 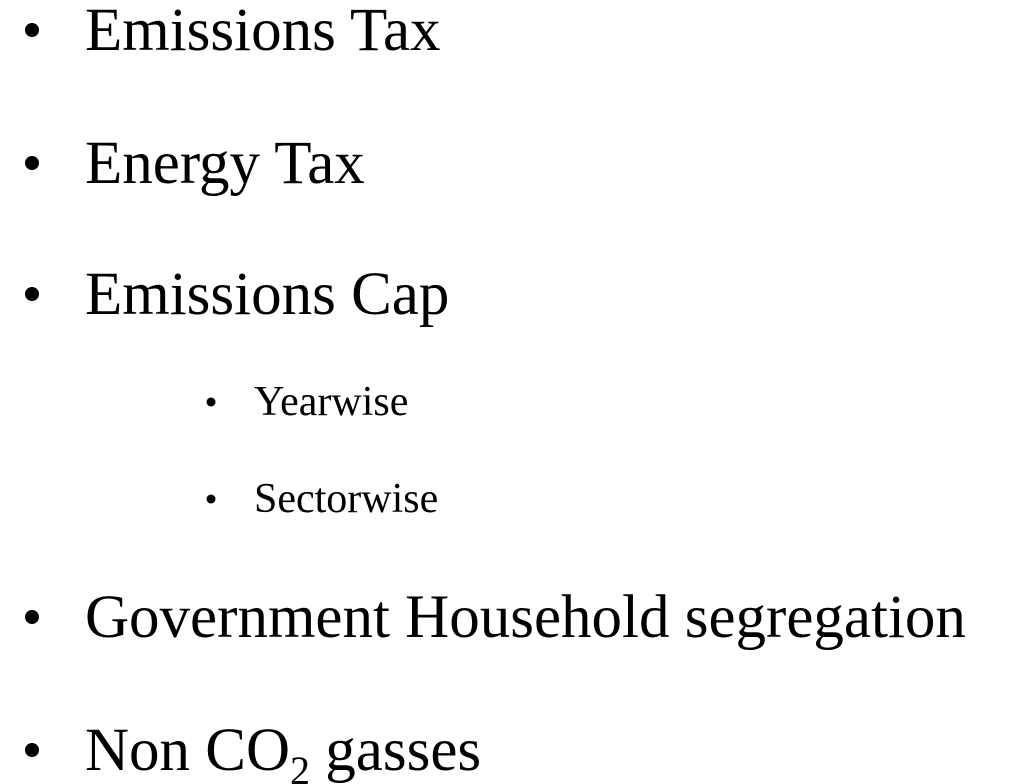 I want to click on bullet-text: Energy Tax, so click(x=225, y=163).